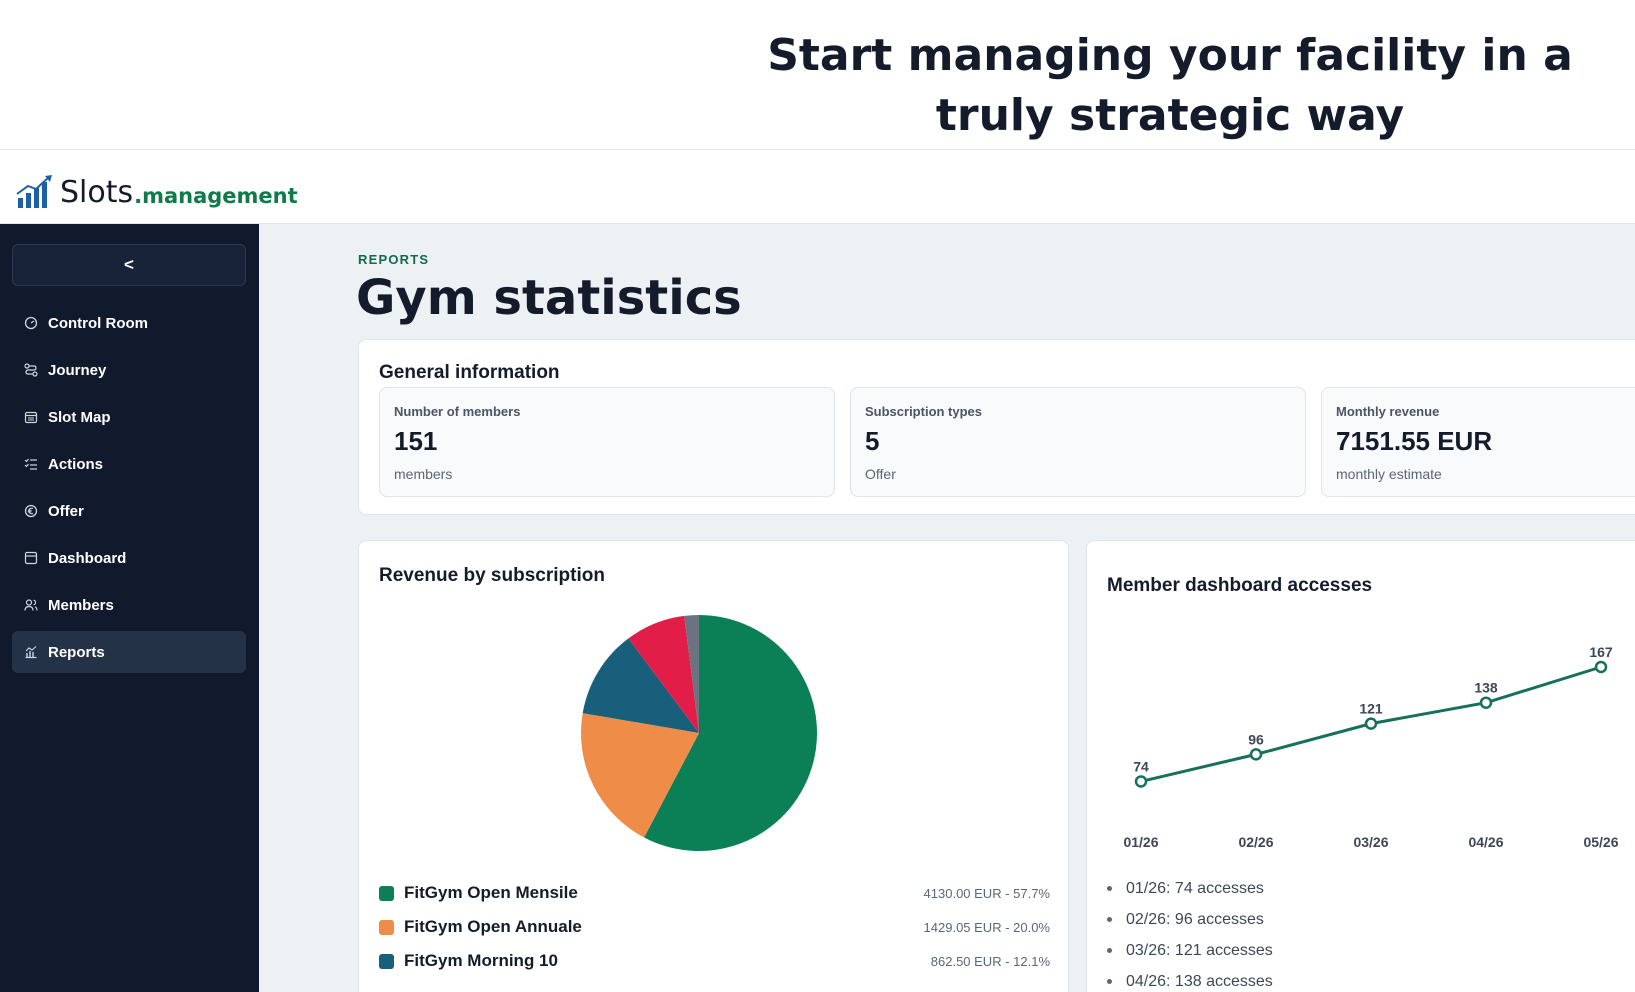 The image size is (1635, 992). What do you see at coordinates (492, 575) in the screenshot?
I see `revenue-chart-title: Revenue by subscription` at bounding box center [492, 575].